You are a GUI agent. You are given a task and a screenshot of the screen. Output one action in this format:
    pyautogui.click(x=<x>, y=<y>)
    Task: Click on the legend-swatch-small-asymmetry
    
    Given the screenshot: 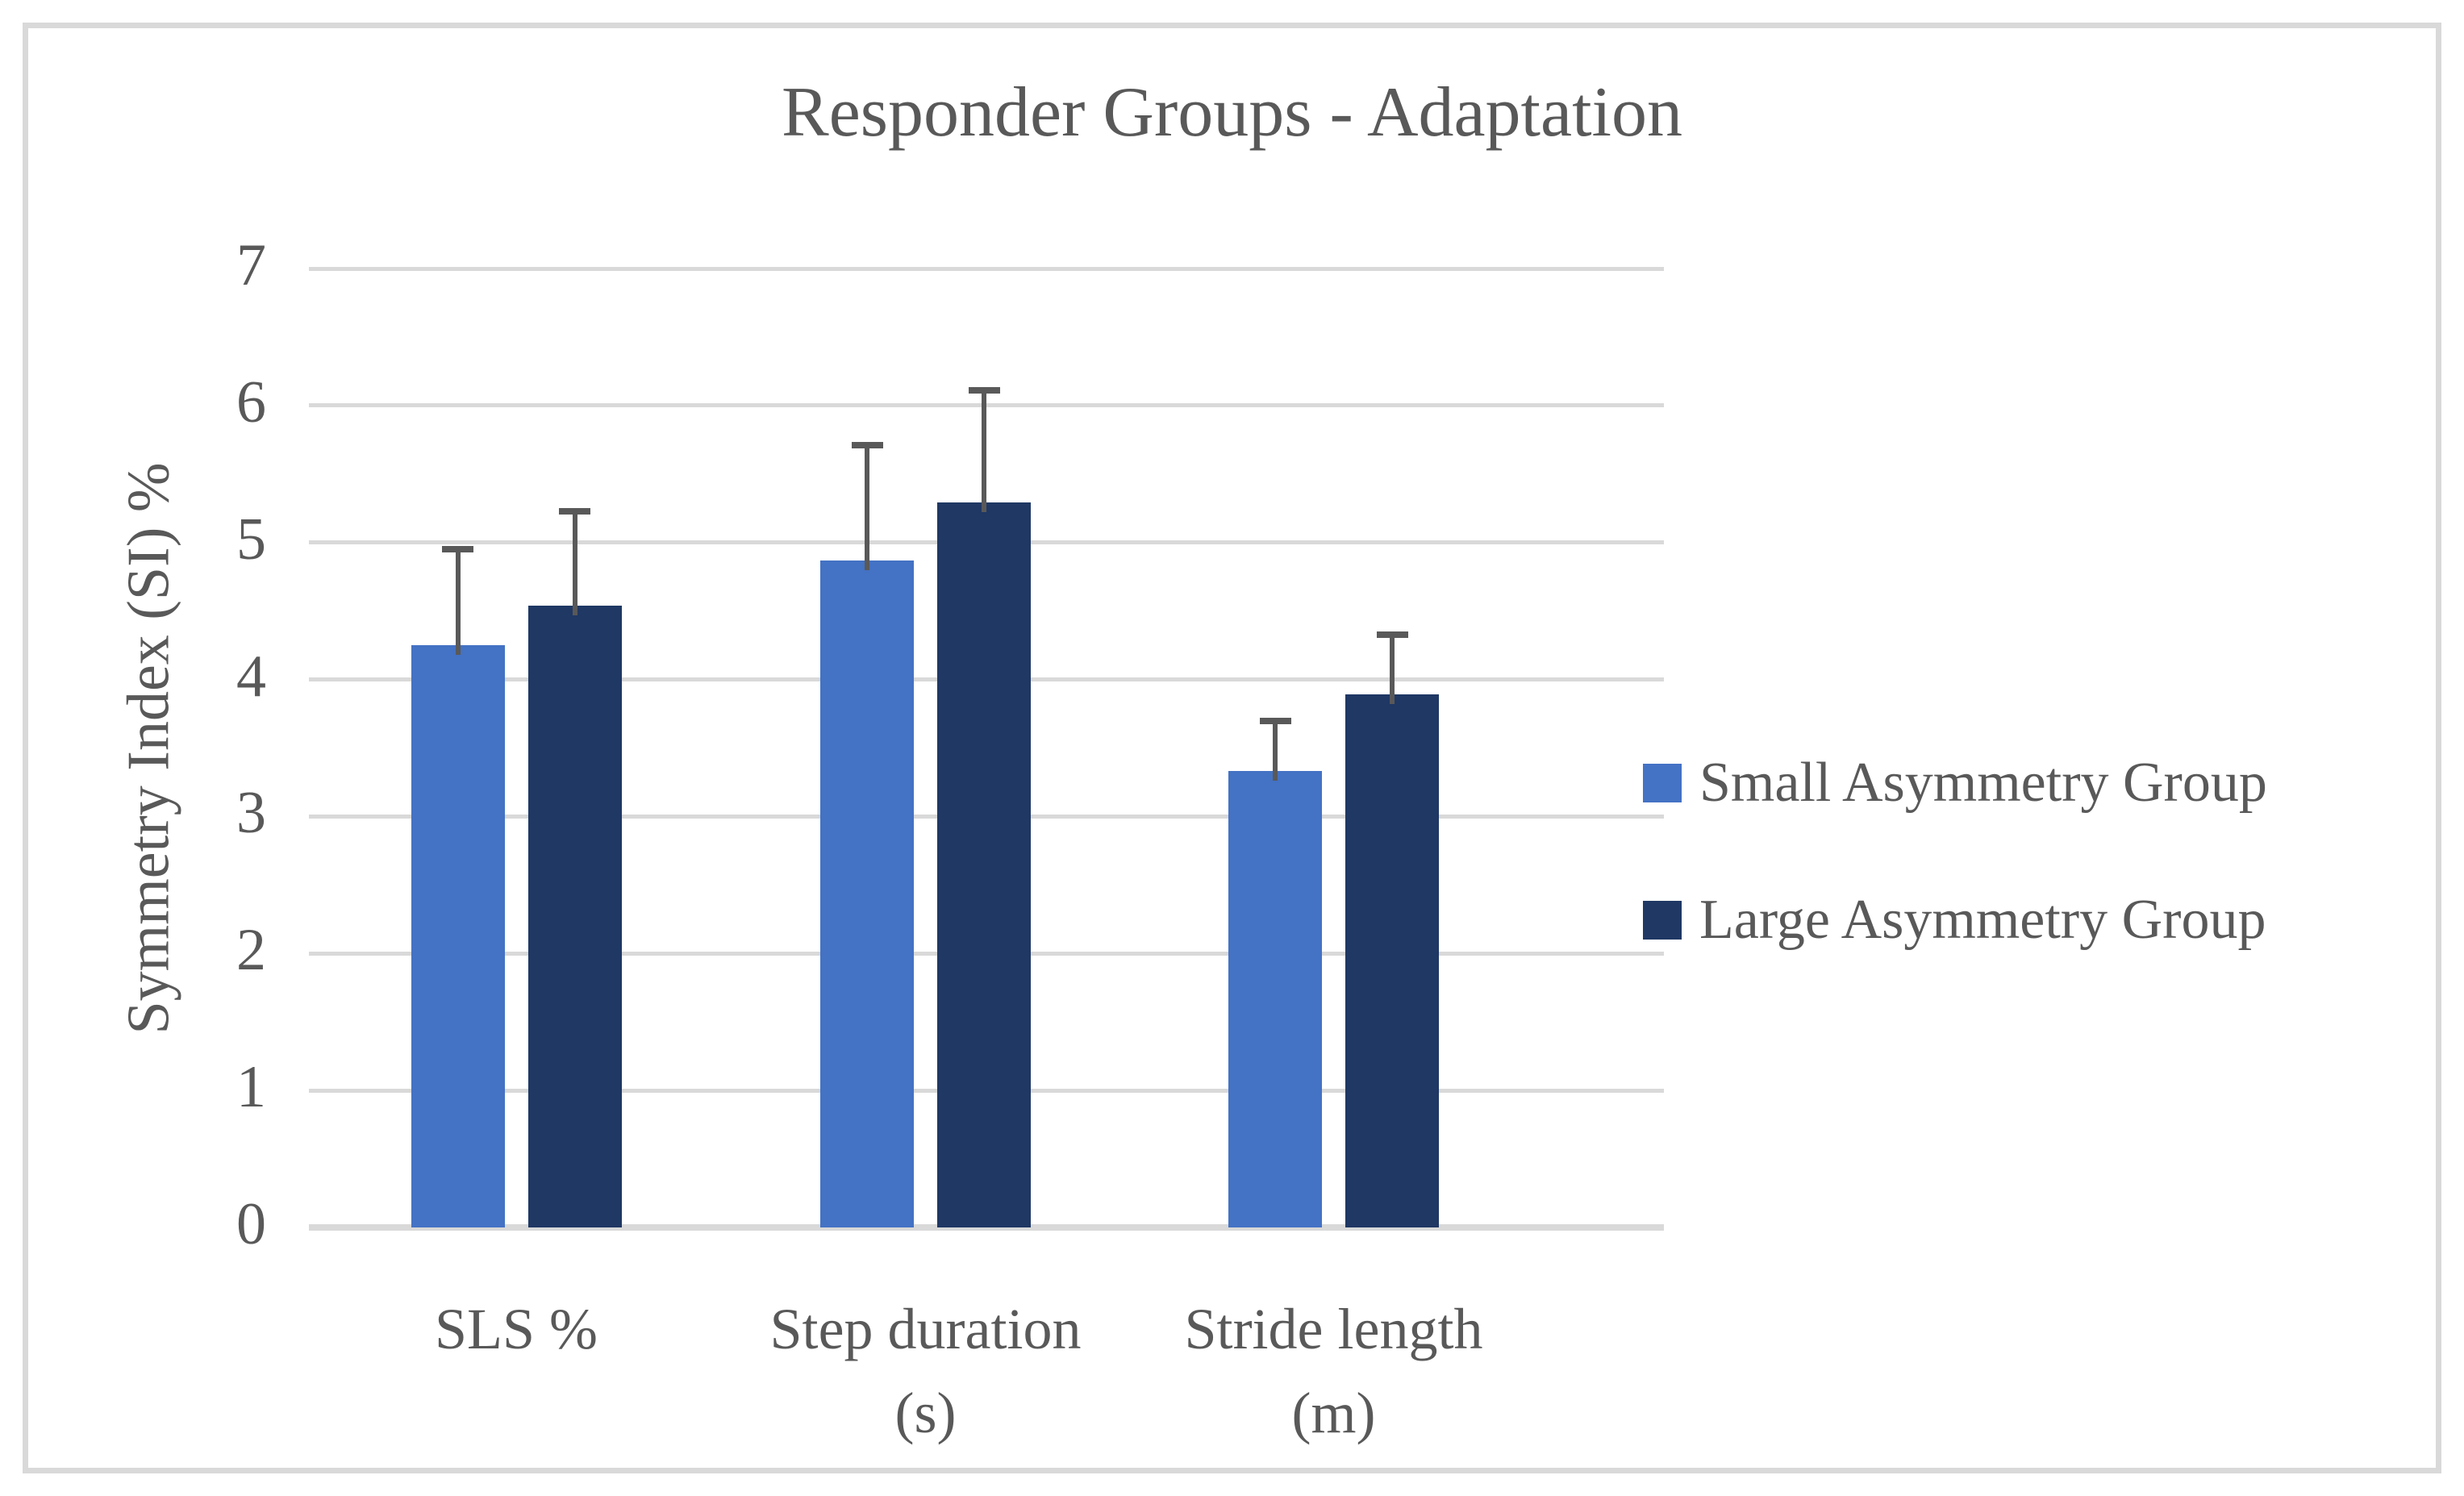 What is the action you would take?
    pyautogui.click(x=1662, y=783)
    